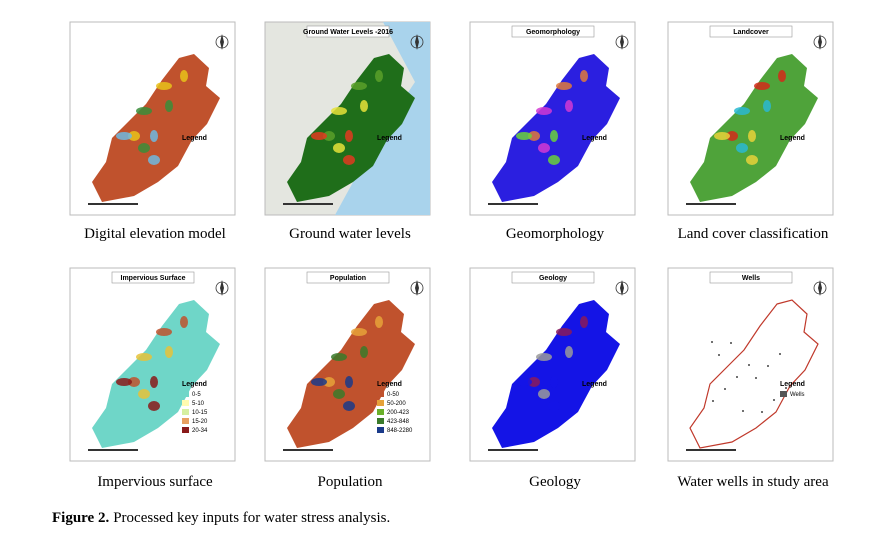 This screenshot has width=891, height=543. I want to click on map-panel: Landcover Legend, so click(750, 118).